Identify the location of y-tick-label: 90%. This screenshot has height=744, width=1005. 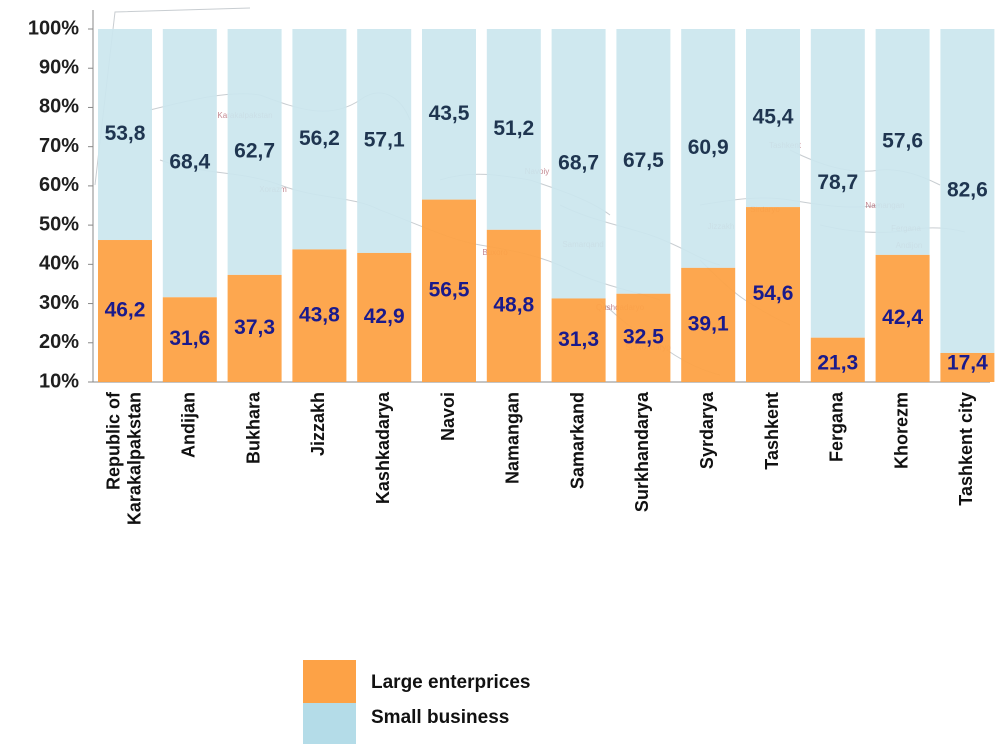
(59, 68).